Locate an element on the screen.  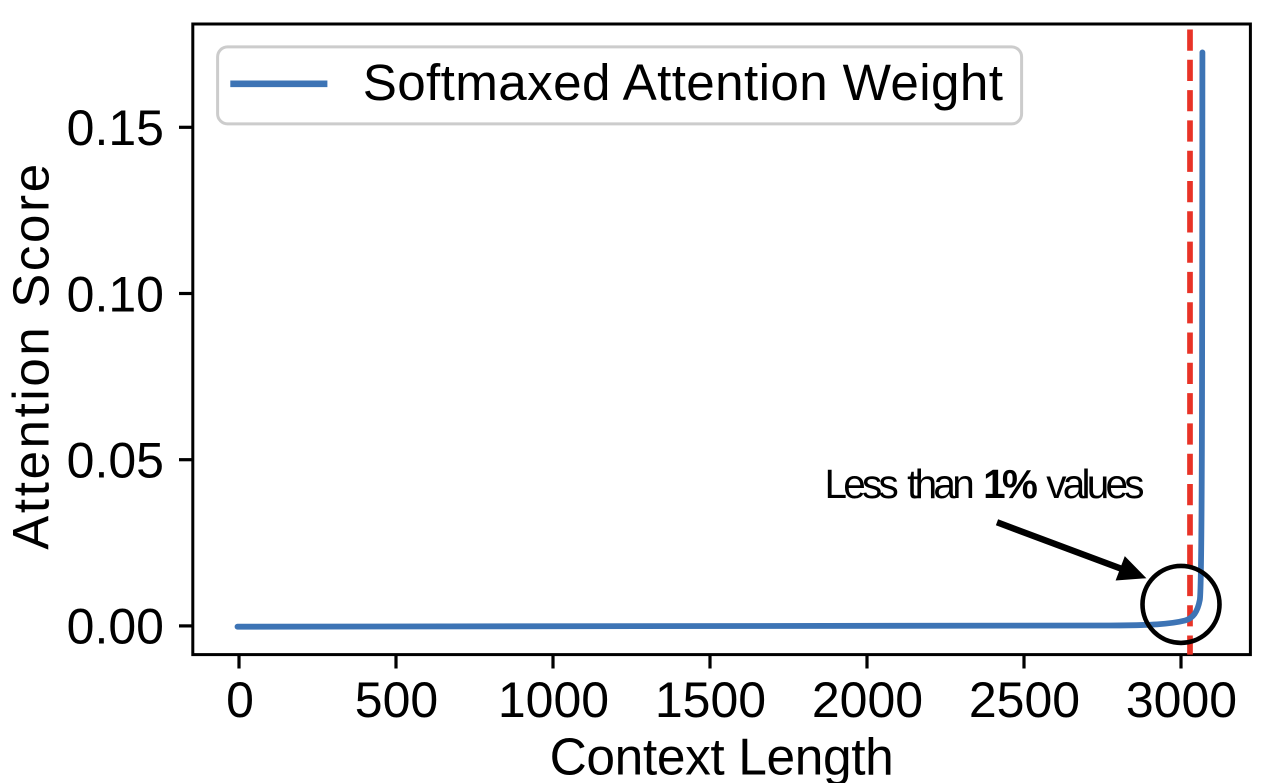
svg-text: 0.15 is located at coordinates (115, 128).